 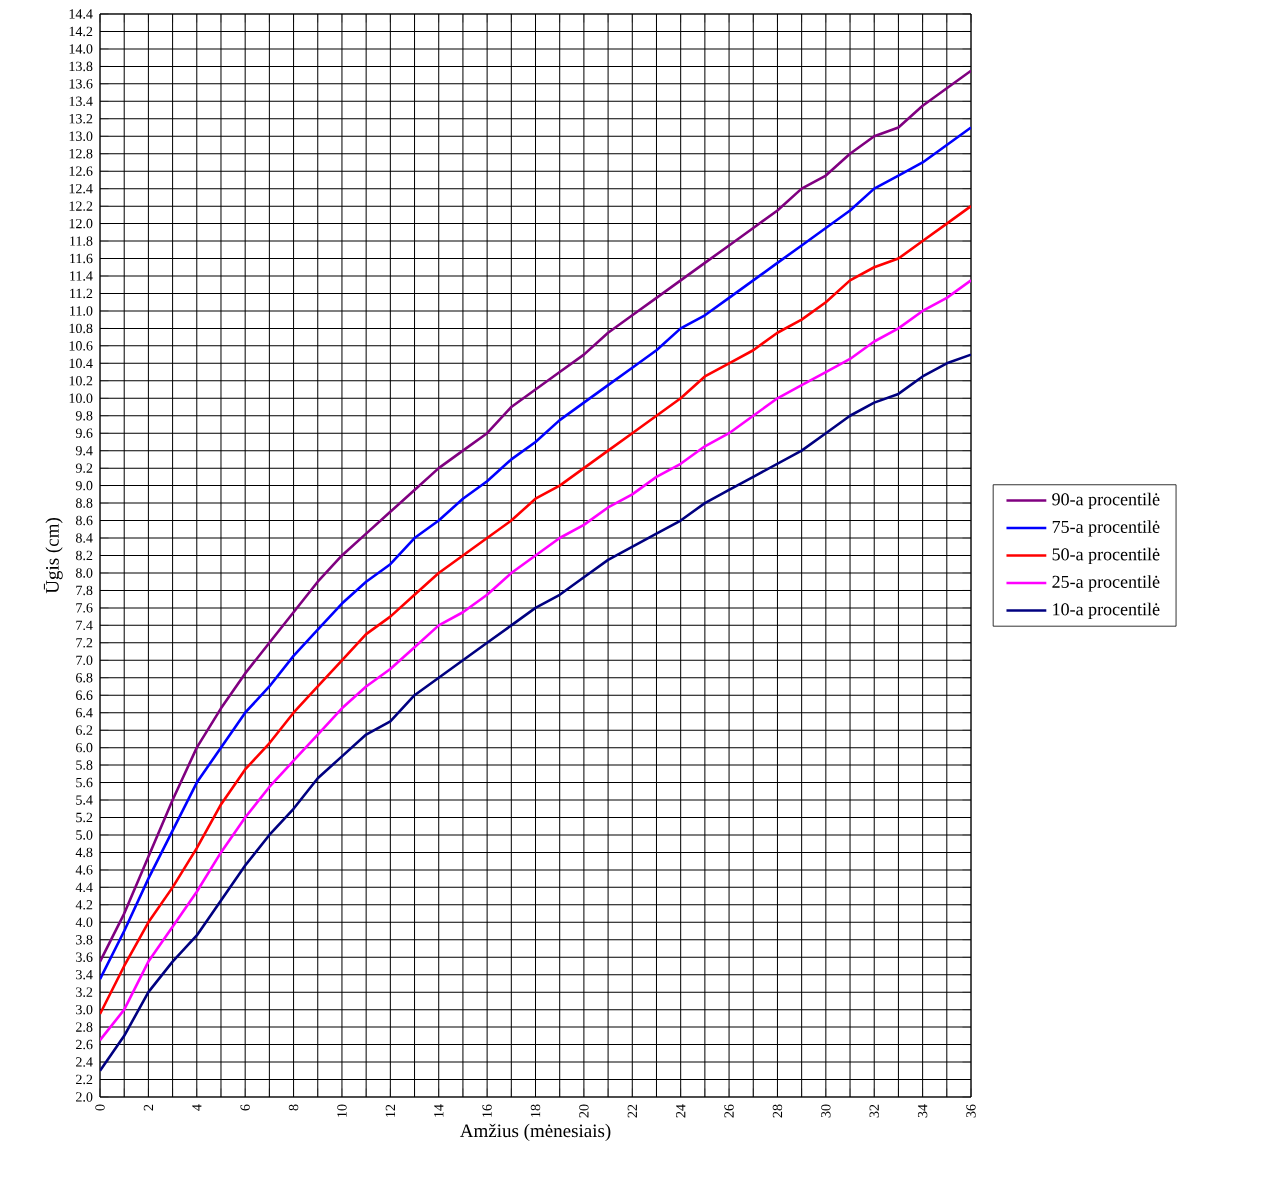 What do you see at coordinates (1106, 501) in the screenshot?
I see `legend-label: 90-a procentilė` at bounding box center [1106, 501].